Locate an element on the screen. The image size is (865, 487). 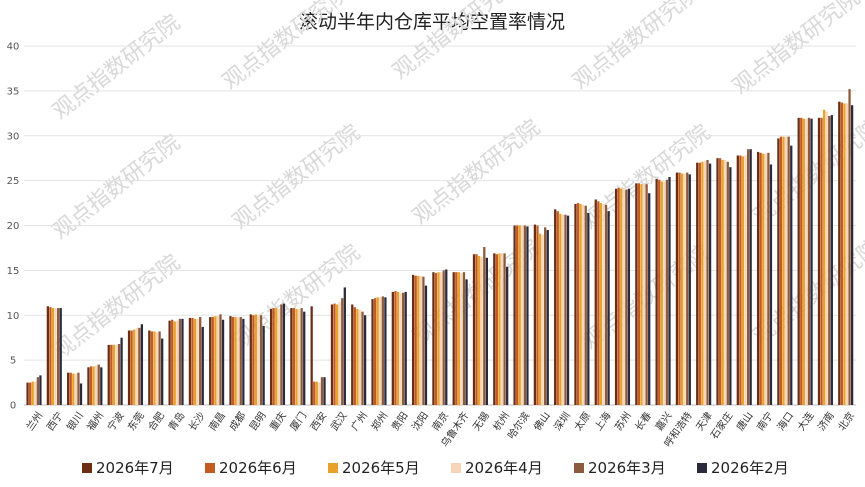
x-tick-label: 哈尔滨 is located at coordinates (519, 425).